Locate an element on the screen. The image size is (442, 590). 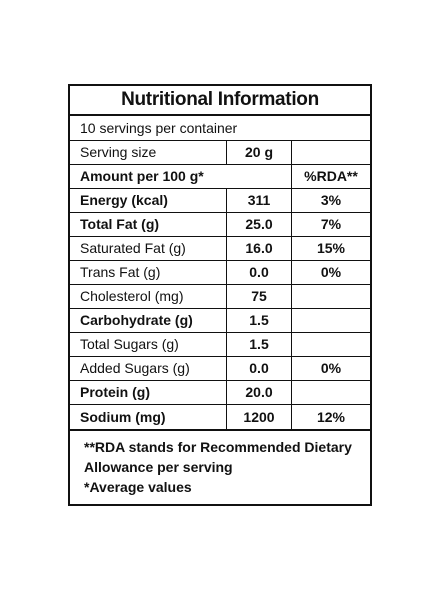
nutrient-value: 16.0 is located at coordinates (259, 248).